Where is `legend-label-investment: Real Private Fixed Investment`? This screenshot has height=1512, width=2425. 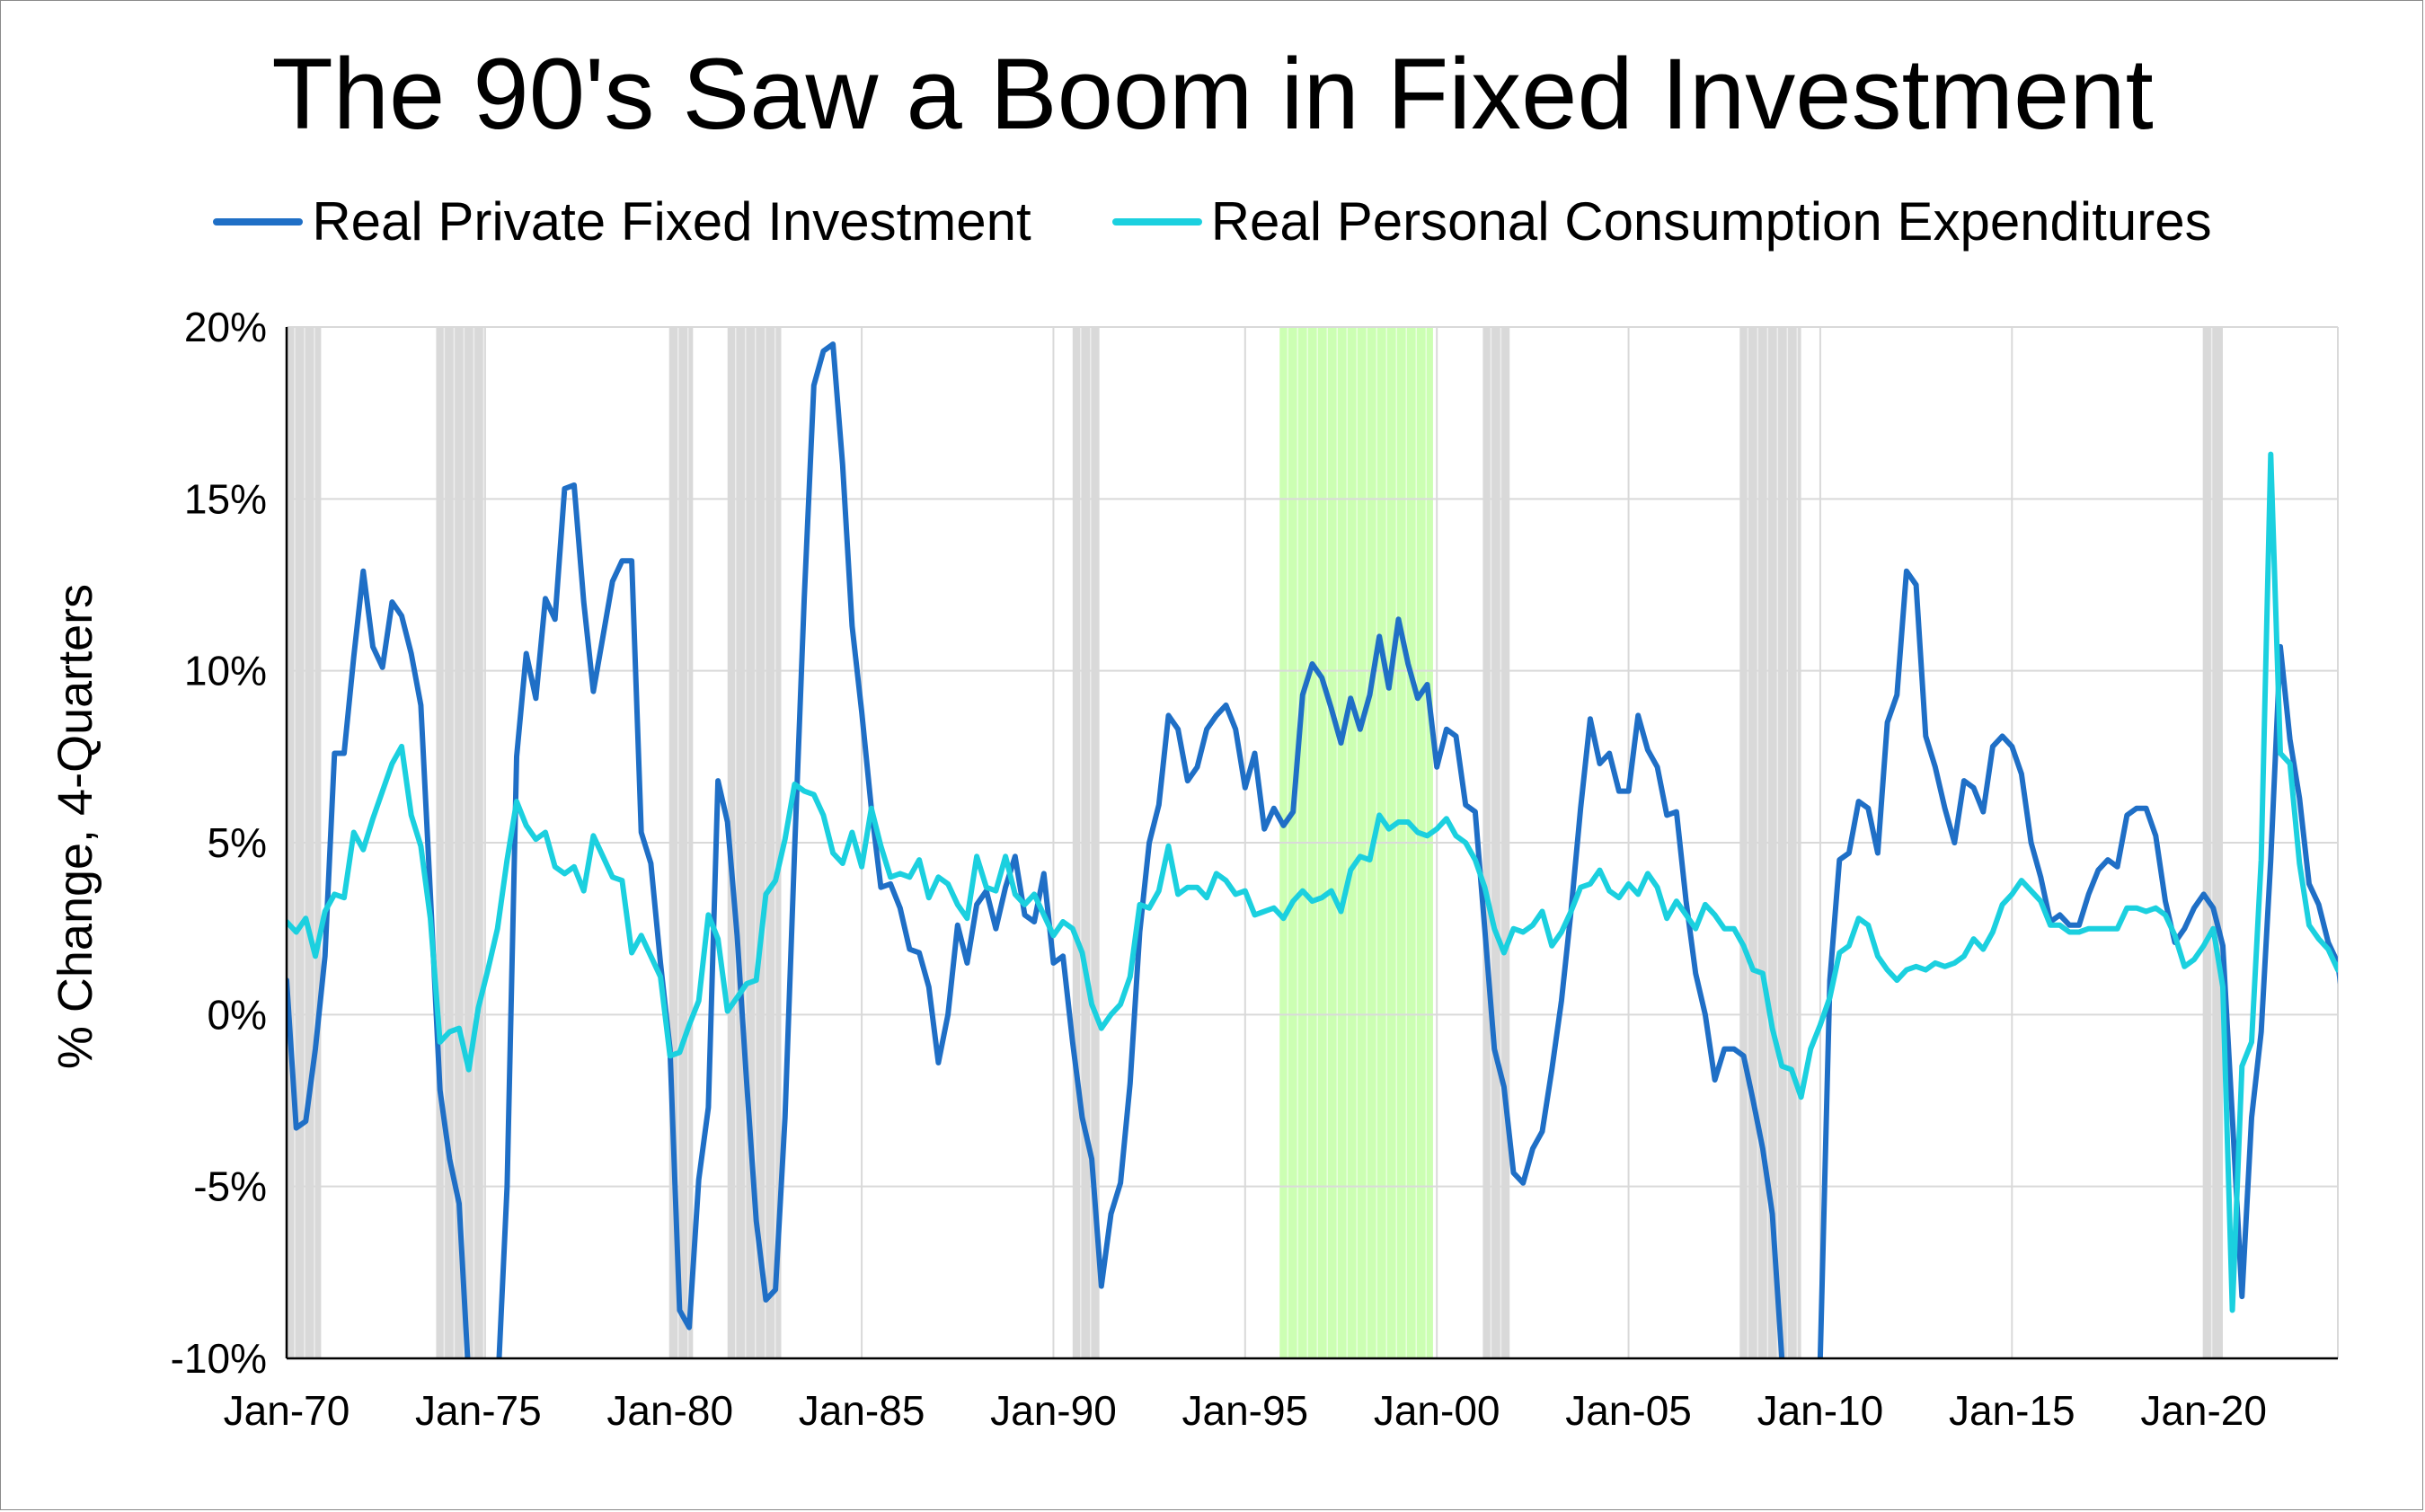 legend-label-investment: Real Private Fixed Investment is located at coordinates (671, 221).